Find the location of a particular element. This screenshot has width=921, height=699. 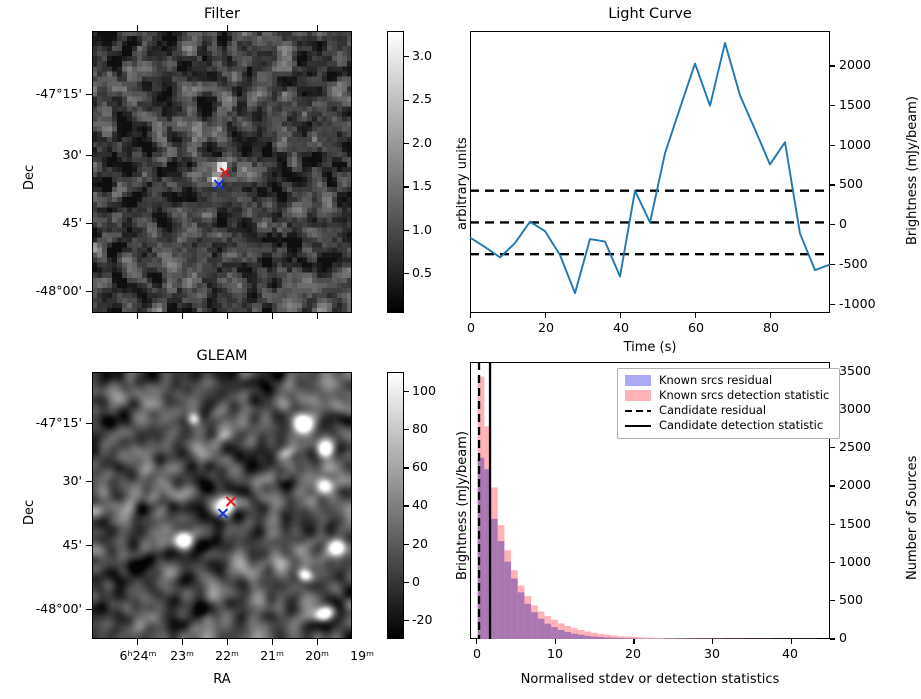

gleam-yticklabel: 45' is located at coordinates (72, 544).